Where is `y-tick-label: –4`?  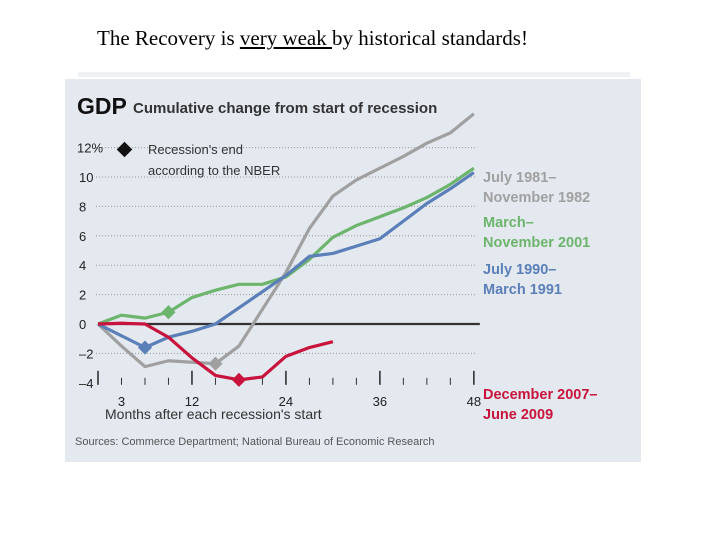 y-tick-label: –4 is located at coordinates (86, 383).